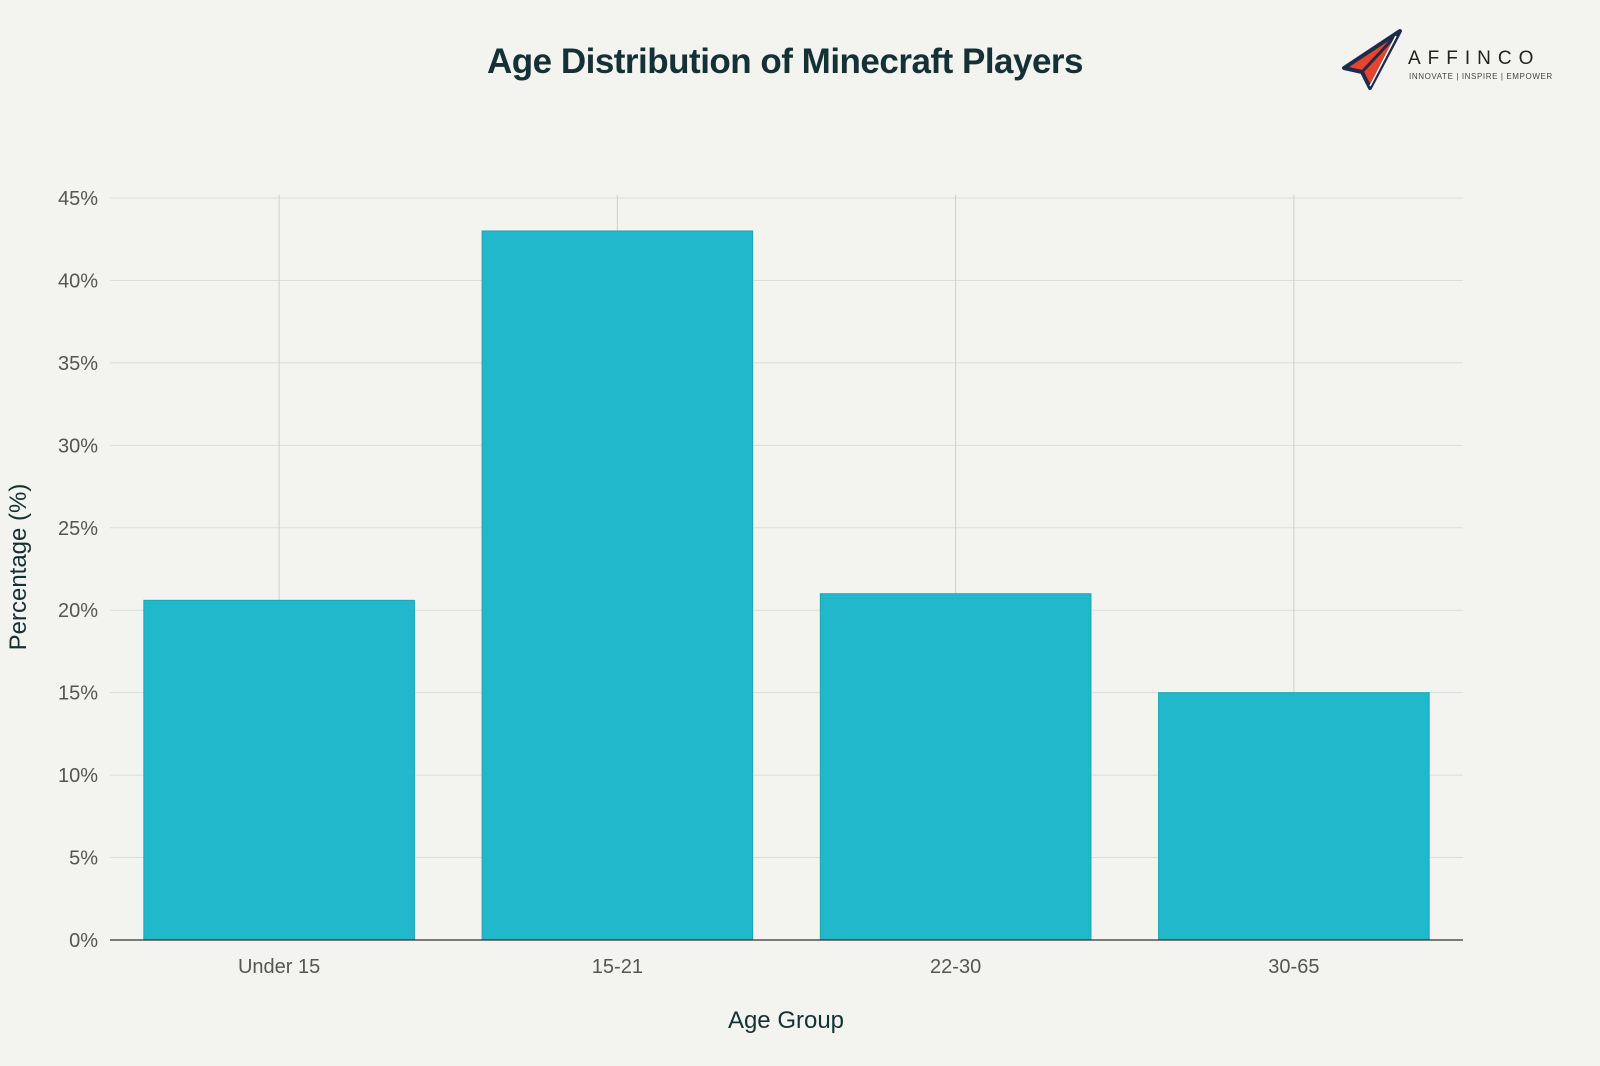  What do you see at coordinates (78, 281) in the screenshot?
I see `y-tick-label: 40%` at bounding box center [78, 281].